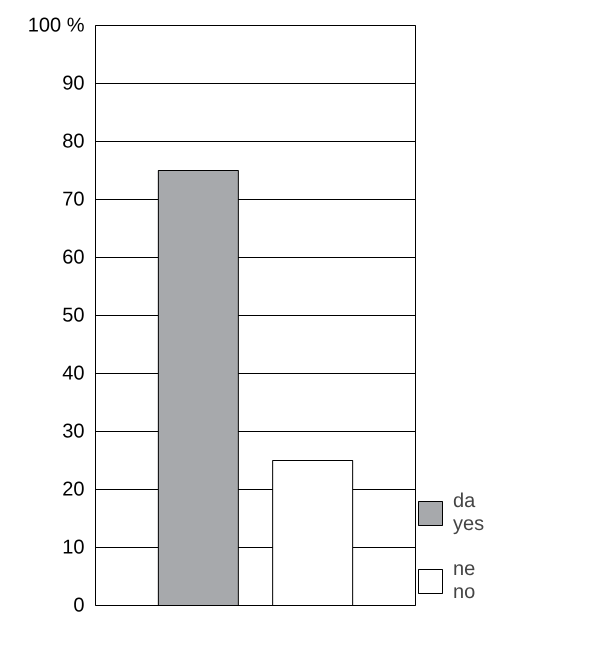 This screenshot has width=589, height=645. What do you see at coordinates (73, 431) in the screenshot?
I see `y-tick-label: 30` at bounding box center [73, 431].